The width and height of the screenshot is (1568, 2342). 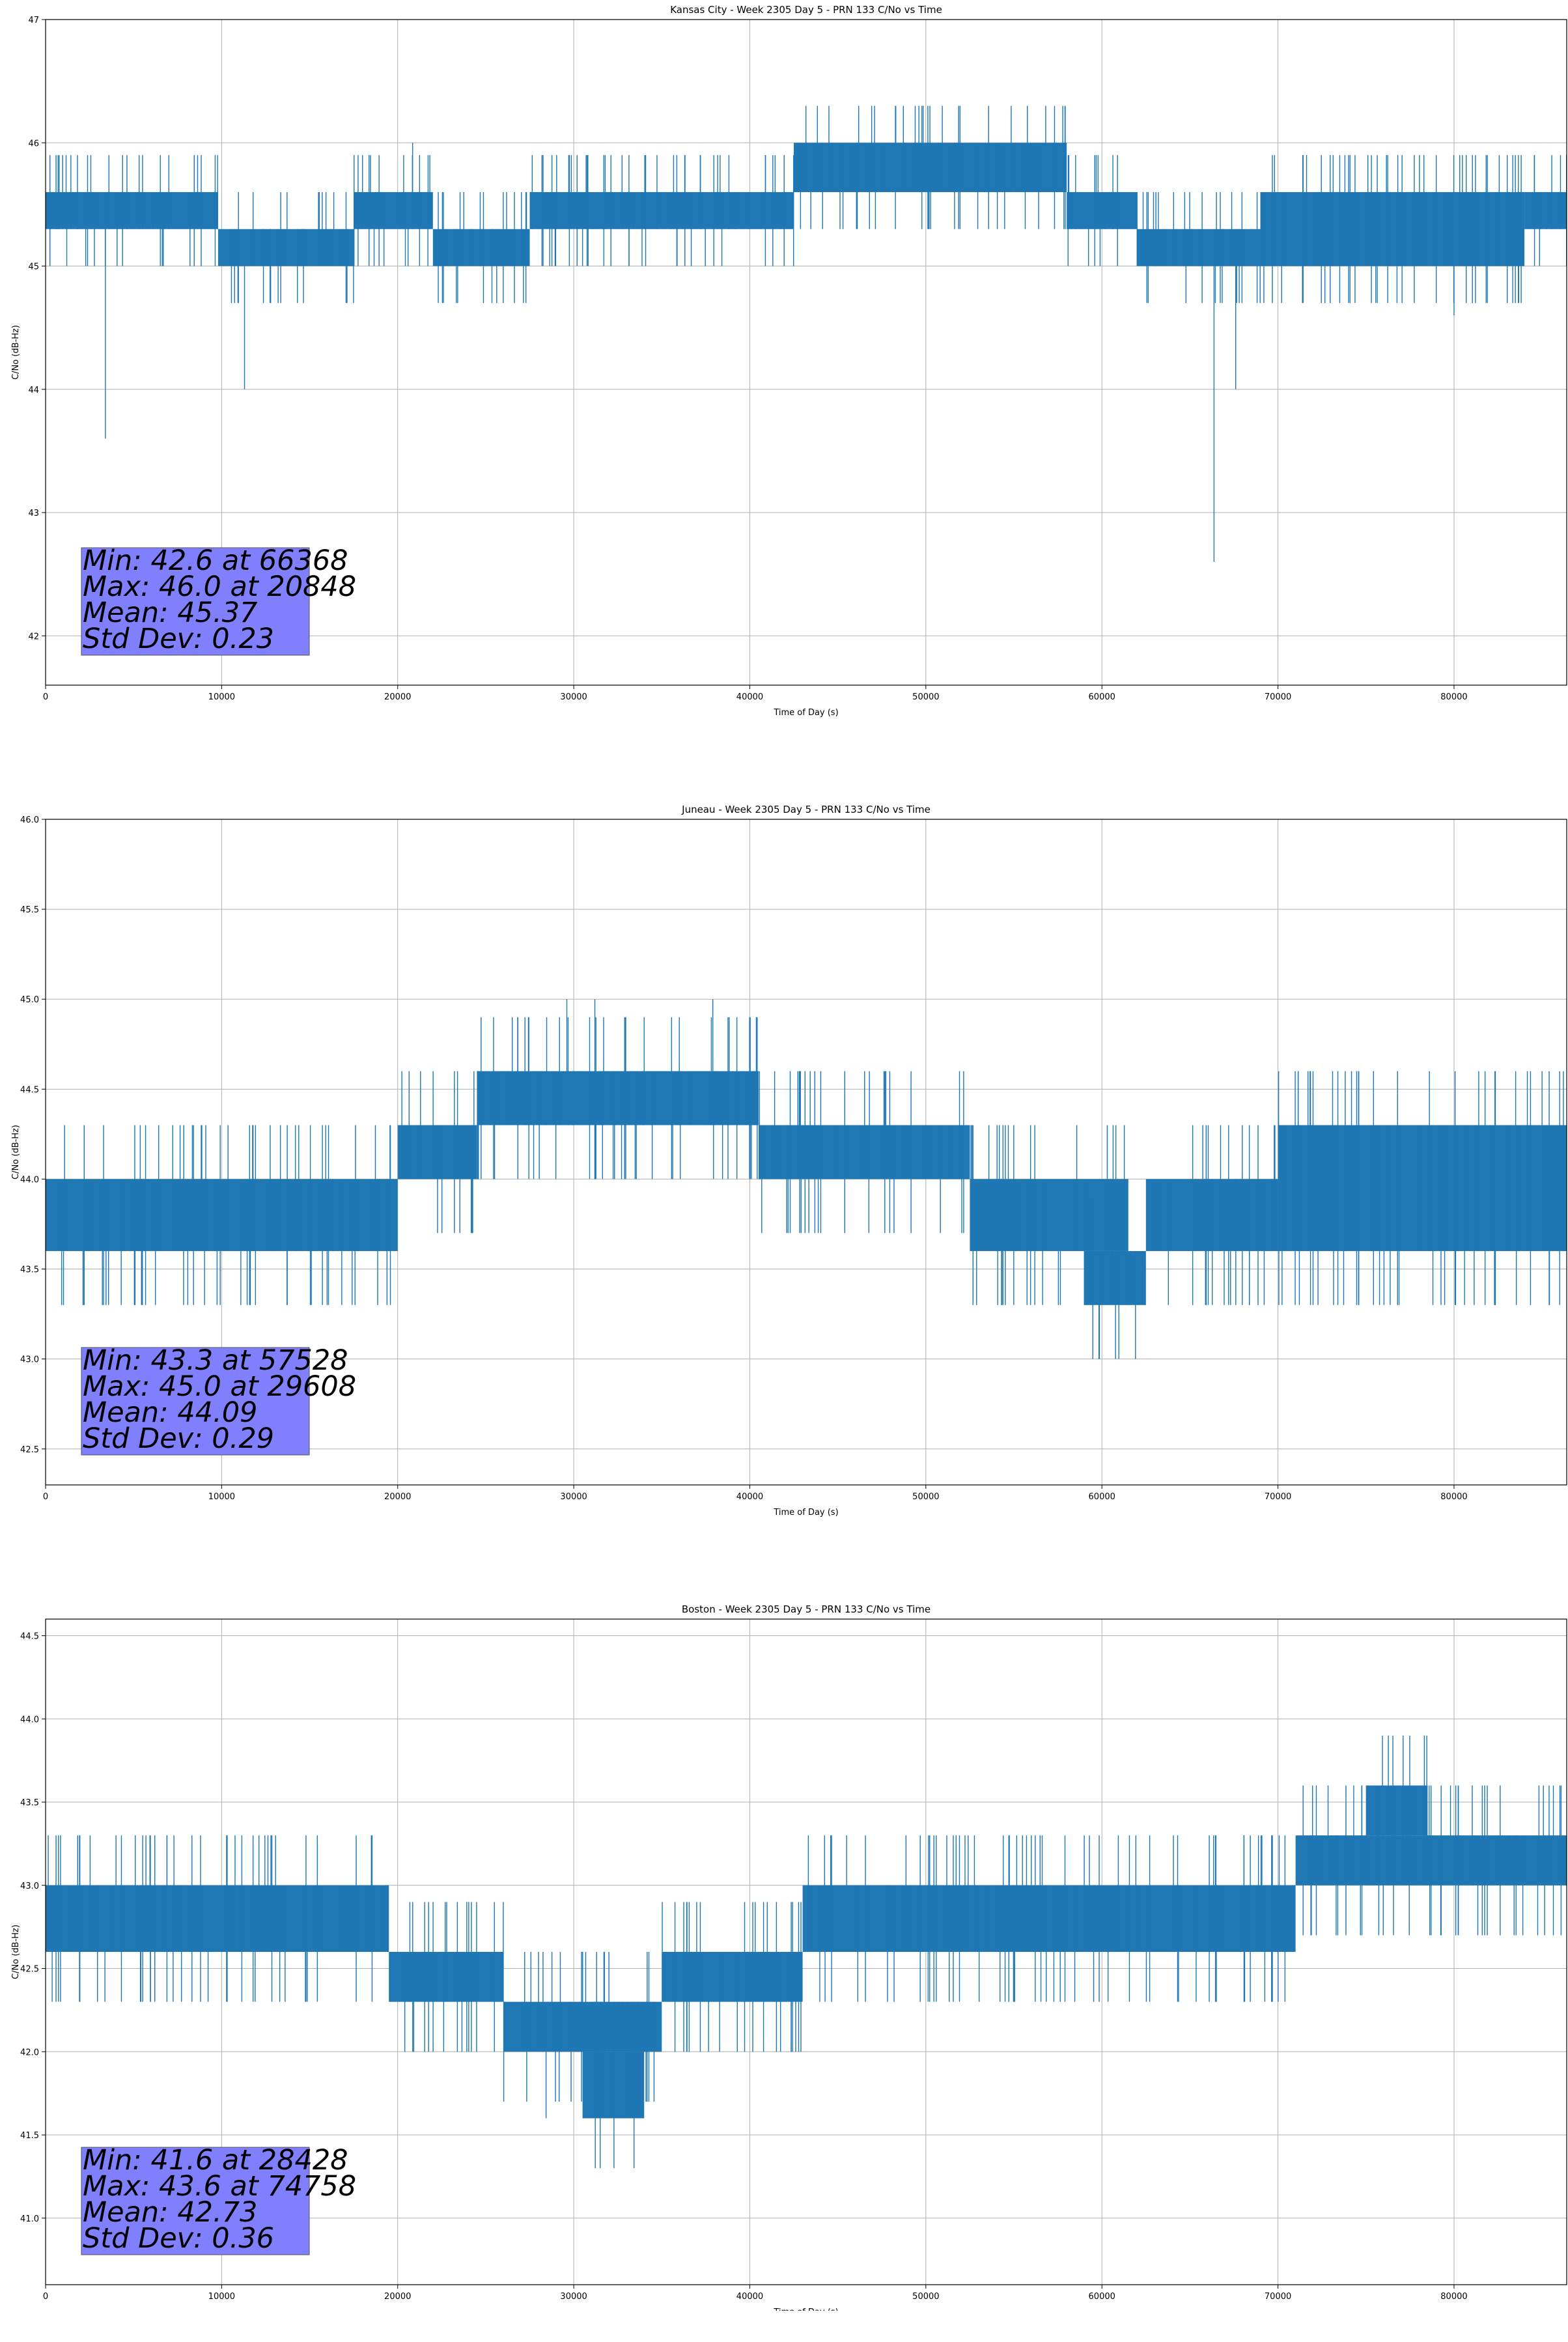 I want to click on stats-min: Min: 41.6 at 28428, so click(x=216, y=2160).